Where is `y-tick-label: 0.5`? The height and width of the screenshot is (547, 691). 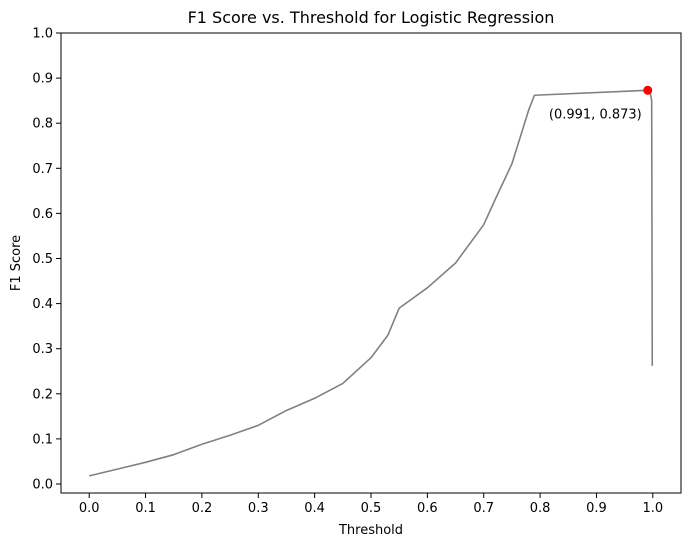 y-tick-label: 0.5 is located at coordinates (42, 259).